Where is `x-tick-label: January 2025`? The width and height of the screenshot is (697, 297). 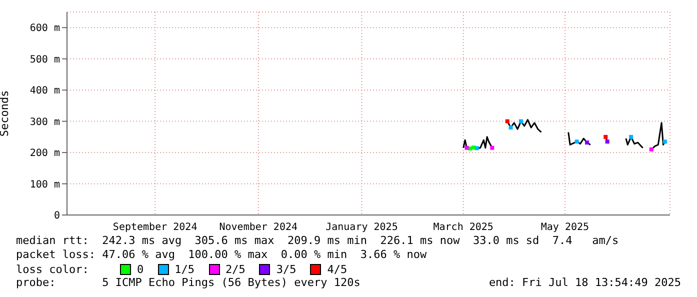
x-tick-label: January 2025 is located at coordinates (362, 228).